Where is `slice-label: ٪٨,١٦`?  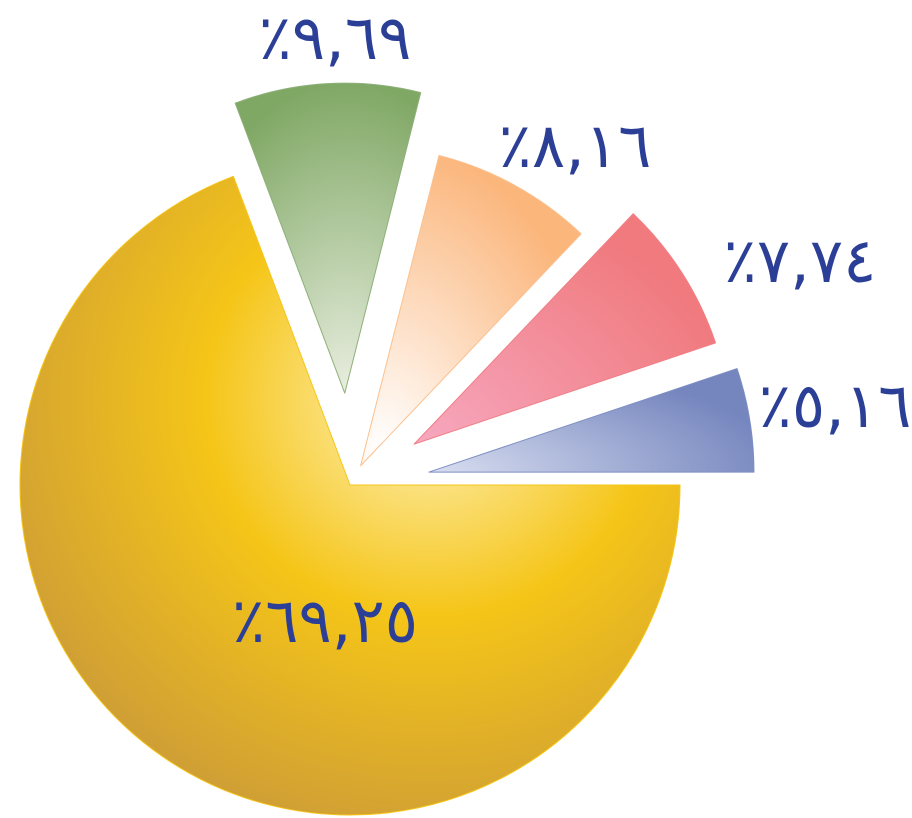 slice-label: ٪٨,١٦ is located at coordinates (575, 145).